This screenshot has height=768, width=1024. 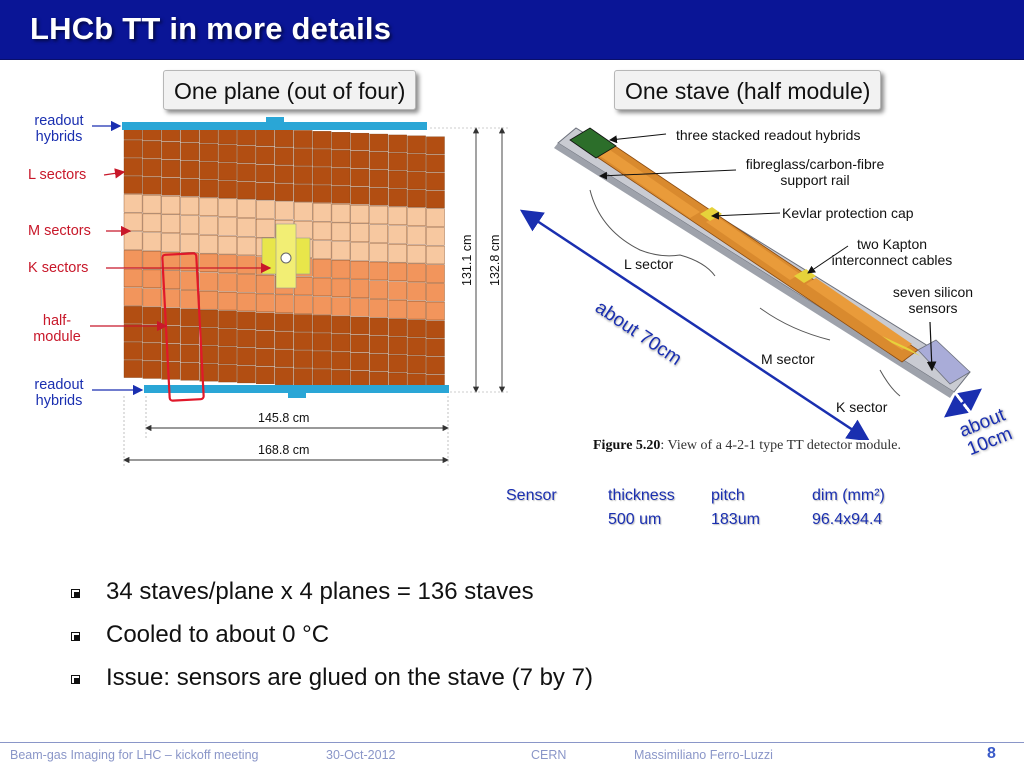 What do you see at coordinates (649, 264) in the screenshot?
I see `stave-label-l-sector: L sector` at bounding box center [649, 264].